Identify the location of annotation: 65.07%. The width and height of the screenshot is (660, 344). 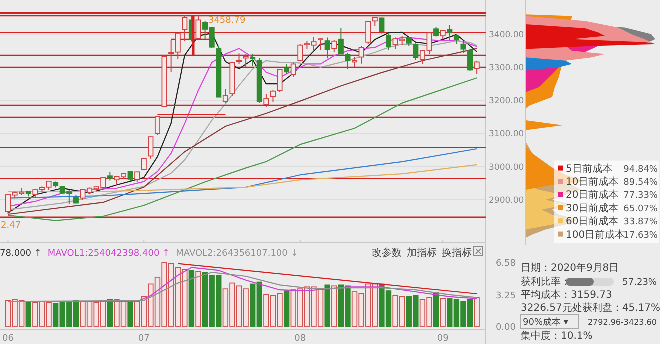
(641, 209).